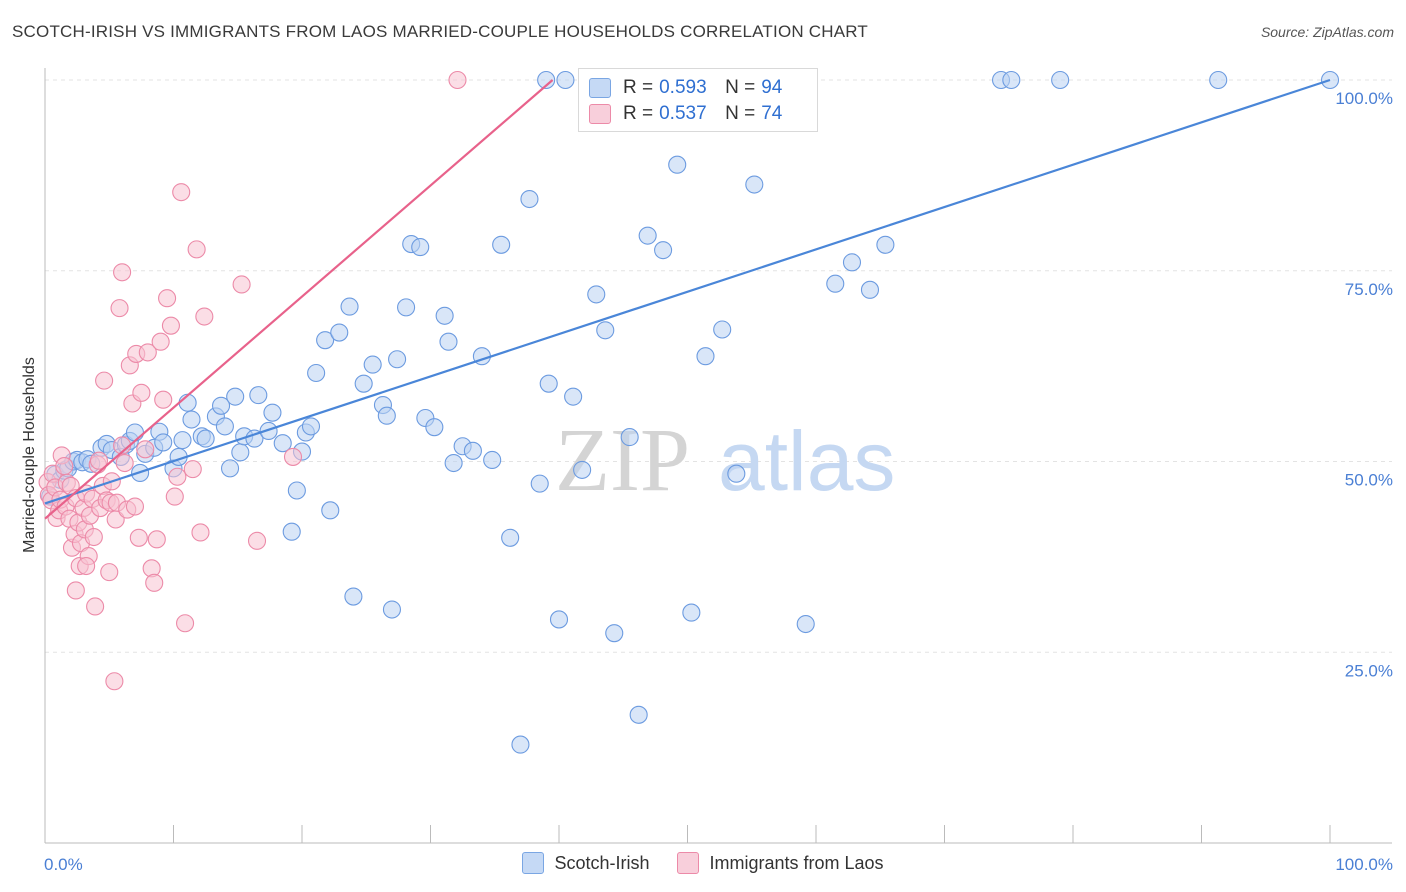 The height and width of the screenshot is (892, 1406). I want to click on legend-r-value: 0.537, so click(683, 113).